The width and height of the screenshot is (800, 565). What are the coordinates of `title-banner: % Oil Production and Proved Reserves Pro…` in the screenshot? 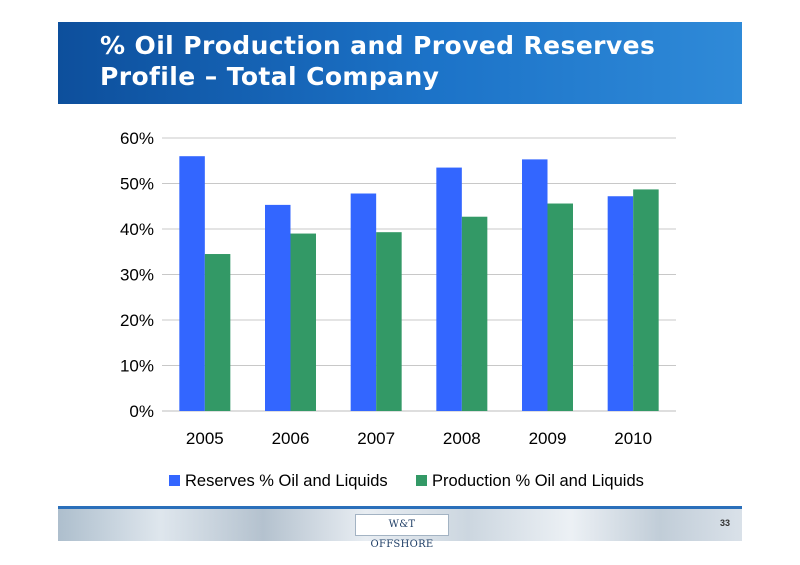 It's located at (400, 63).